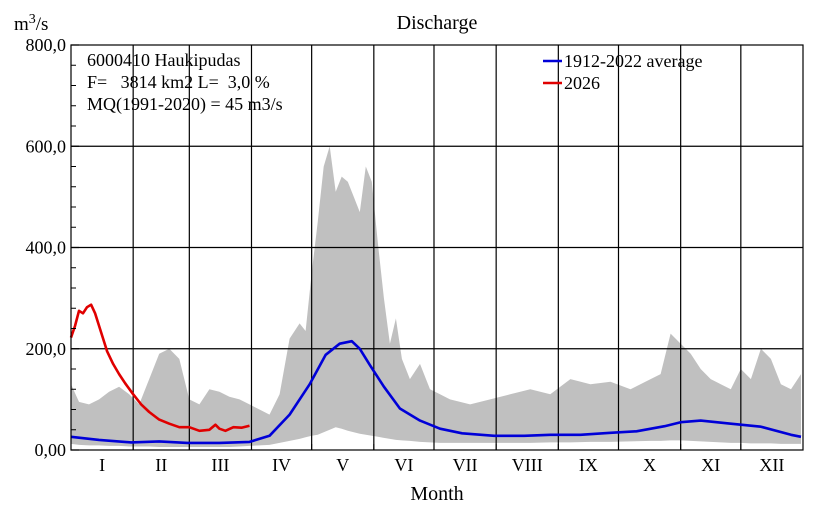 Image resolution: width=840 pixels, height=520 pixels. What do you see at coordinates (771, 465) in the screenshot?
I see `x-tick-label: XII` at bounding box center [771, 465].